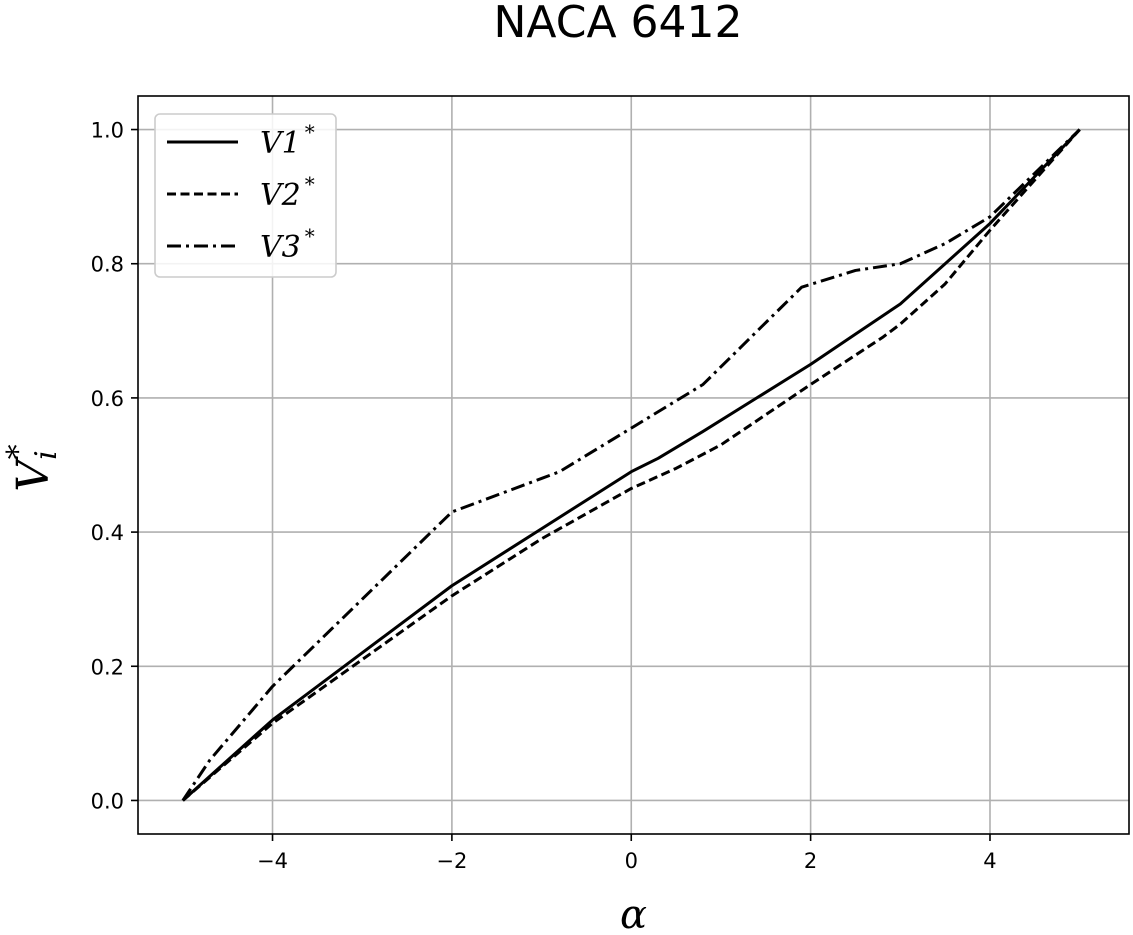 The width and height of the screenshot is (1133, 935). I want to click on legend-label-name: V1, so click(280, 143).